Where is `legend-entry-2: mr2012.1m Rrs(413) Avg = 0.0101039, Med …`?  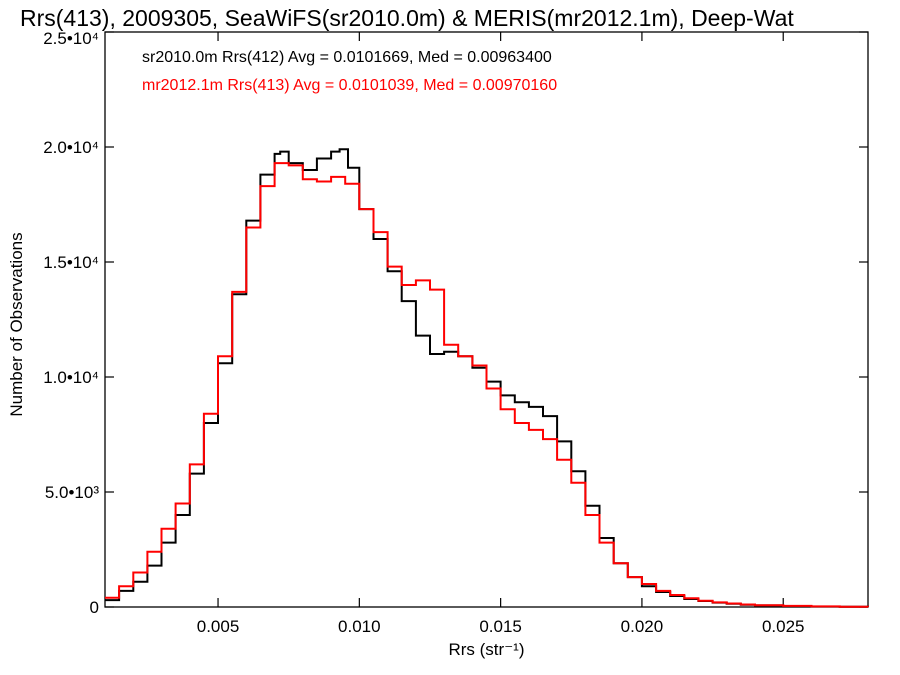 legend-entry-2: mr2012.1m Rrs(413) Avg = 0.0101039, Med … is located at coordinates (349, 85).